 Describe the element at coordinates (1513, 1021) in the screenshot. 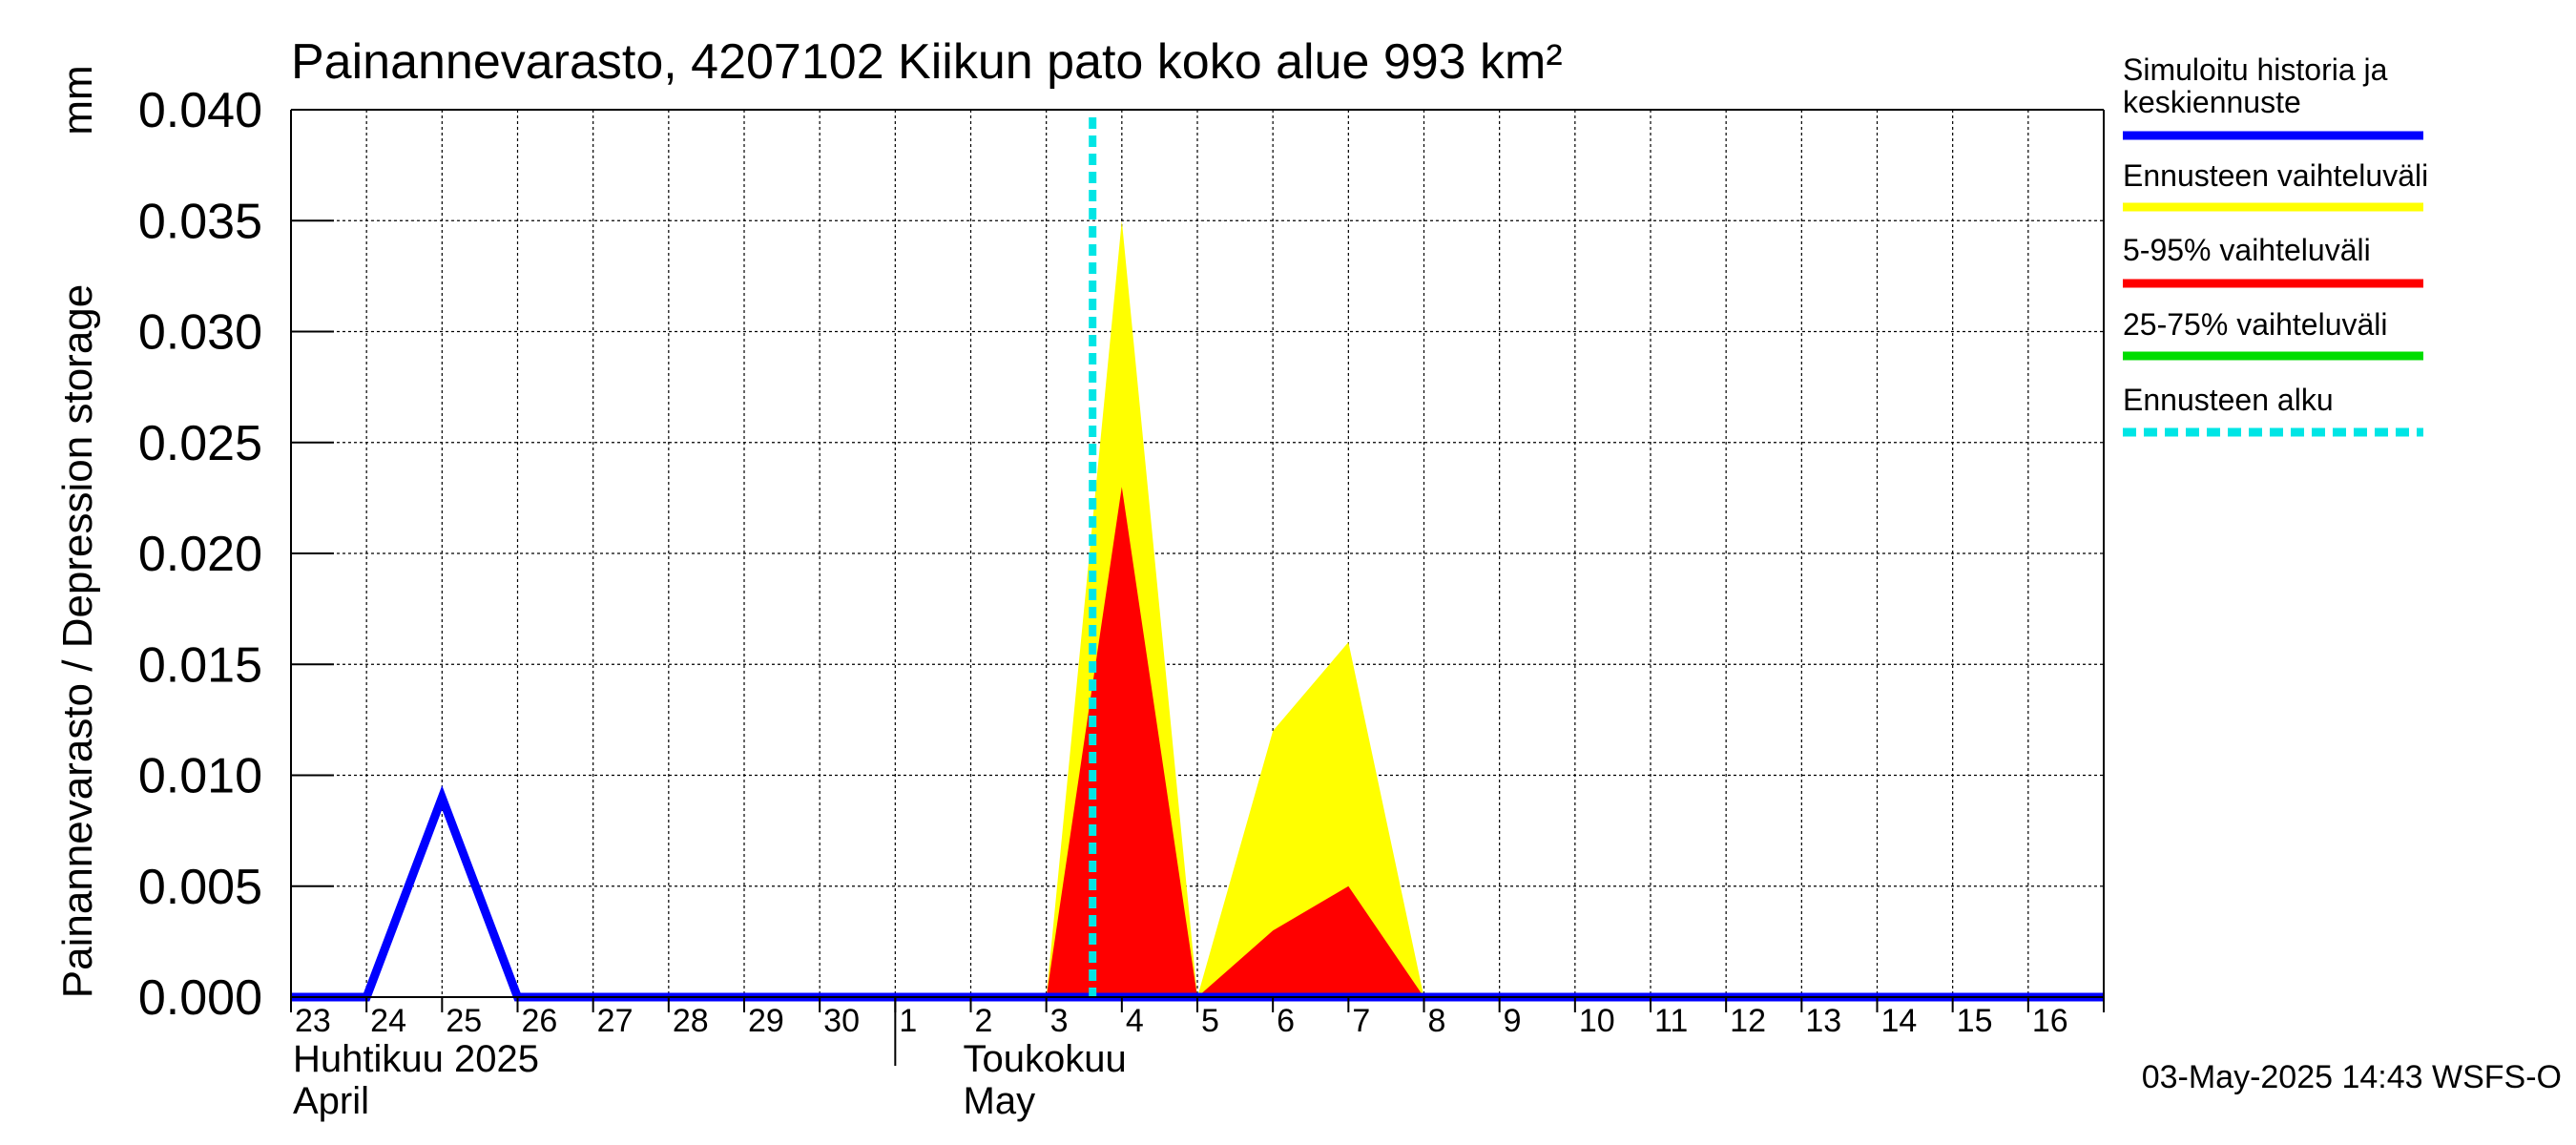

I see `x-tick-label: 9` at that location.